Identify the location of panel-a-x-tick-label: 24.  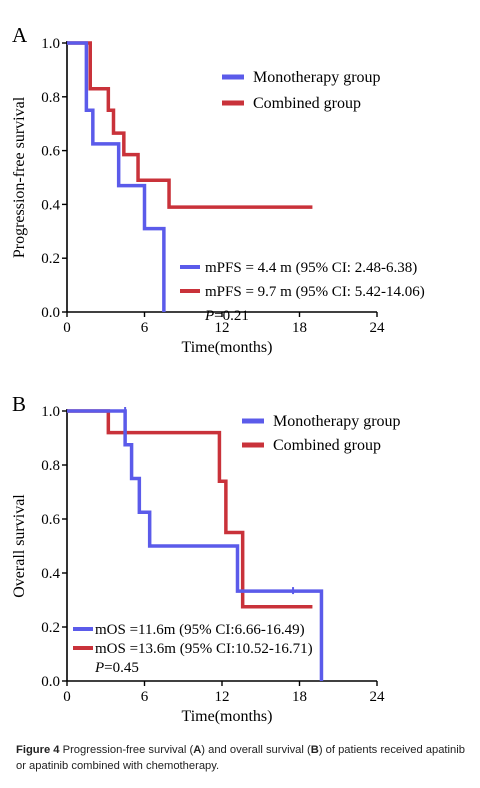
(378, 328).